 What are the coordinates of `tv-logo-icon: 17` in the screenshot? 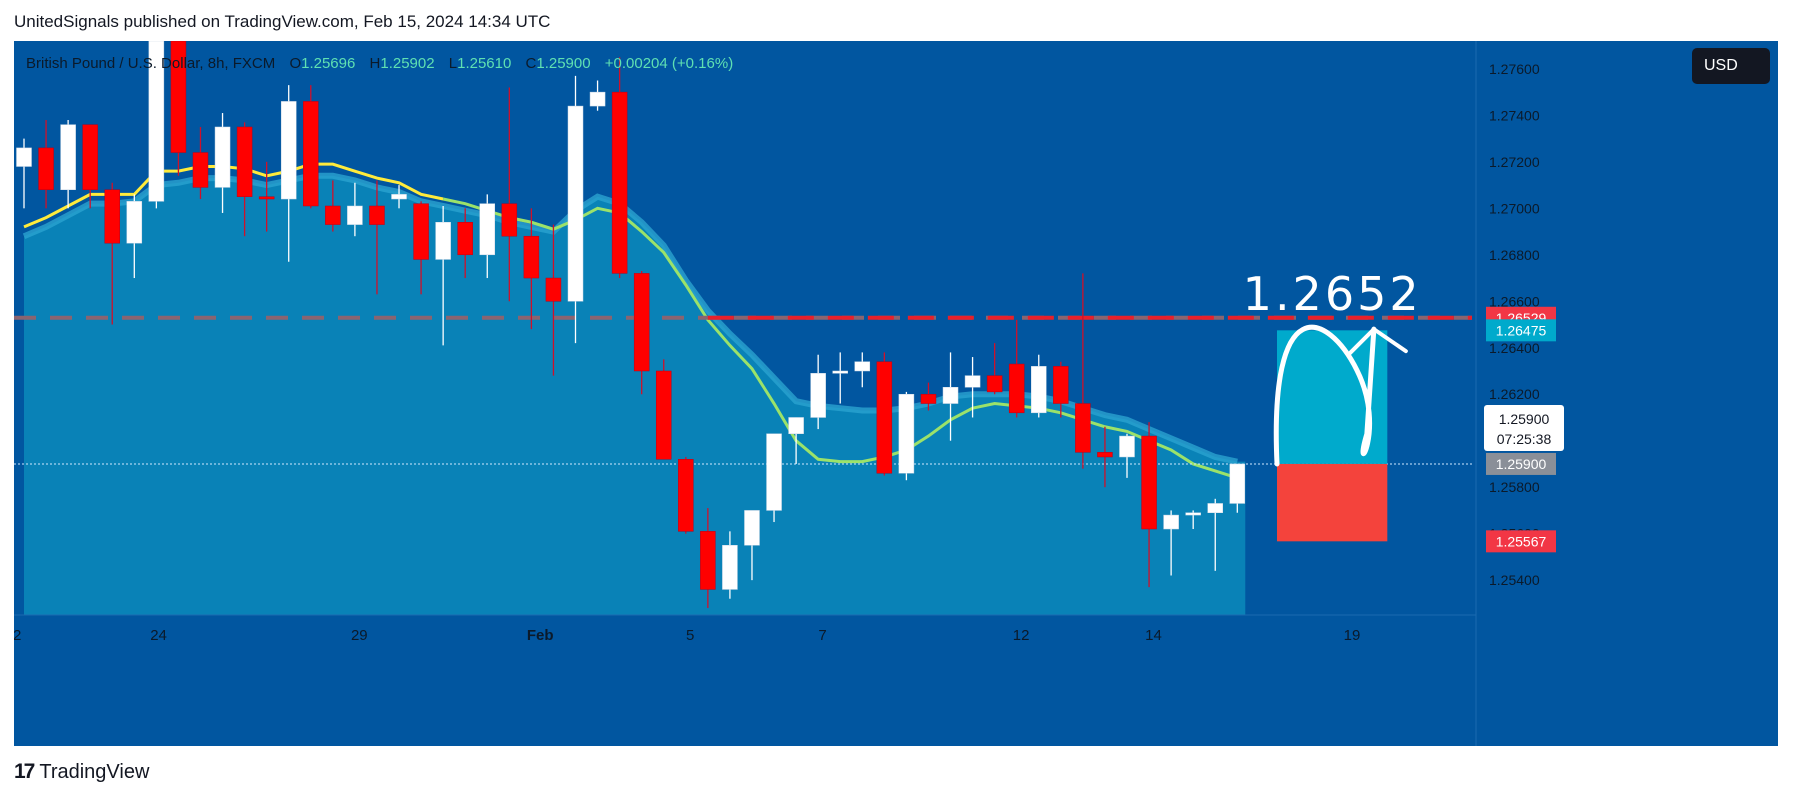 It's located at (24, 771).